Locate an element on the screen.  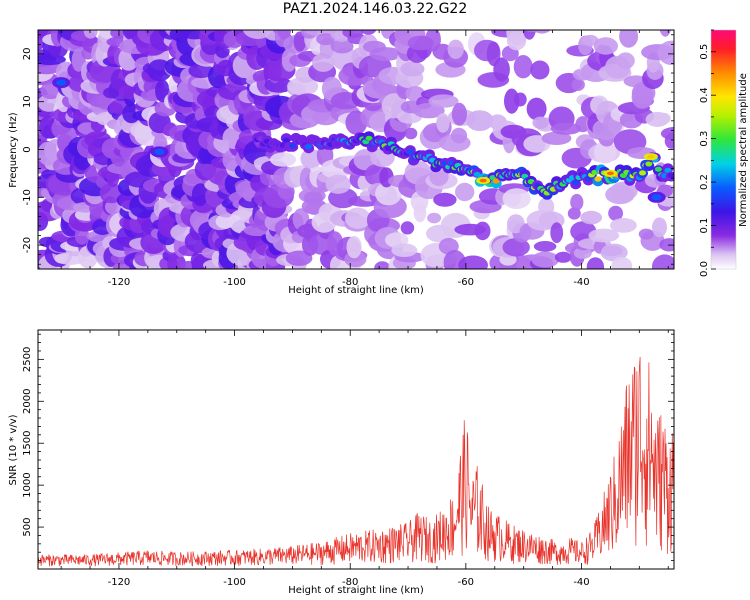
spectrogram-blob-core is located at coordinates (61, 82).